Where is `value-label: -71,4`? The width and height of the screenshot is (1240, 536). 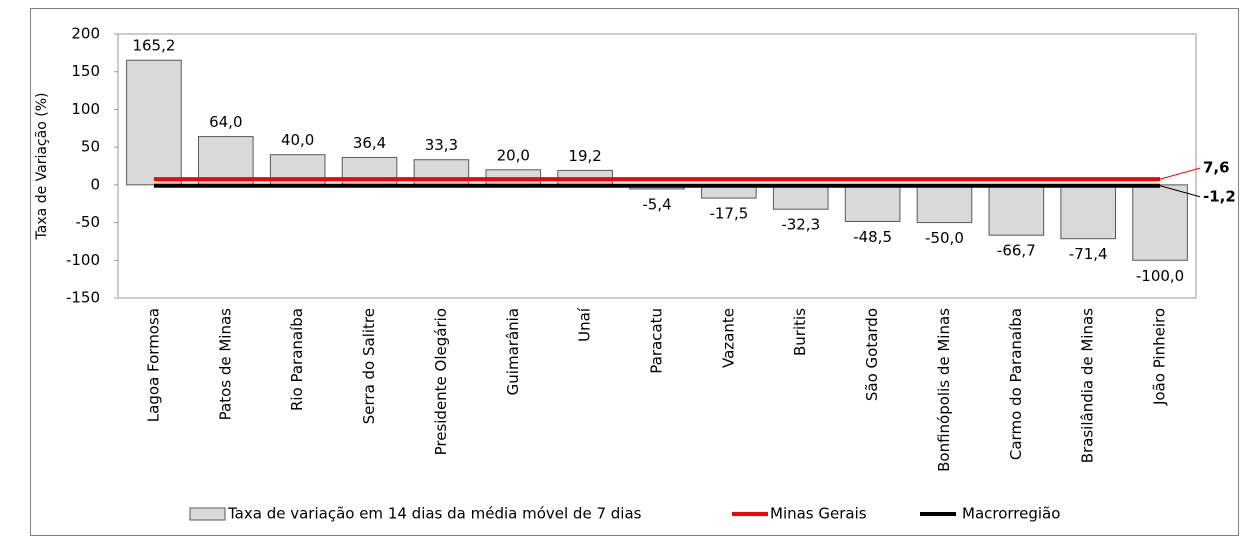 value-label: -71,4 is located at coordinates (1088, 254).